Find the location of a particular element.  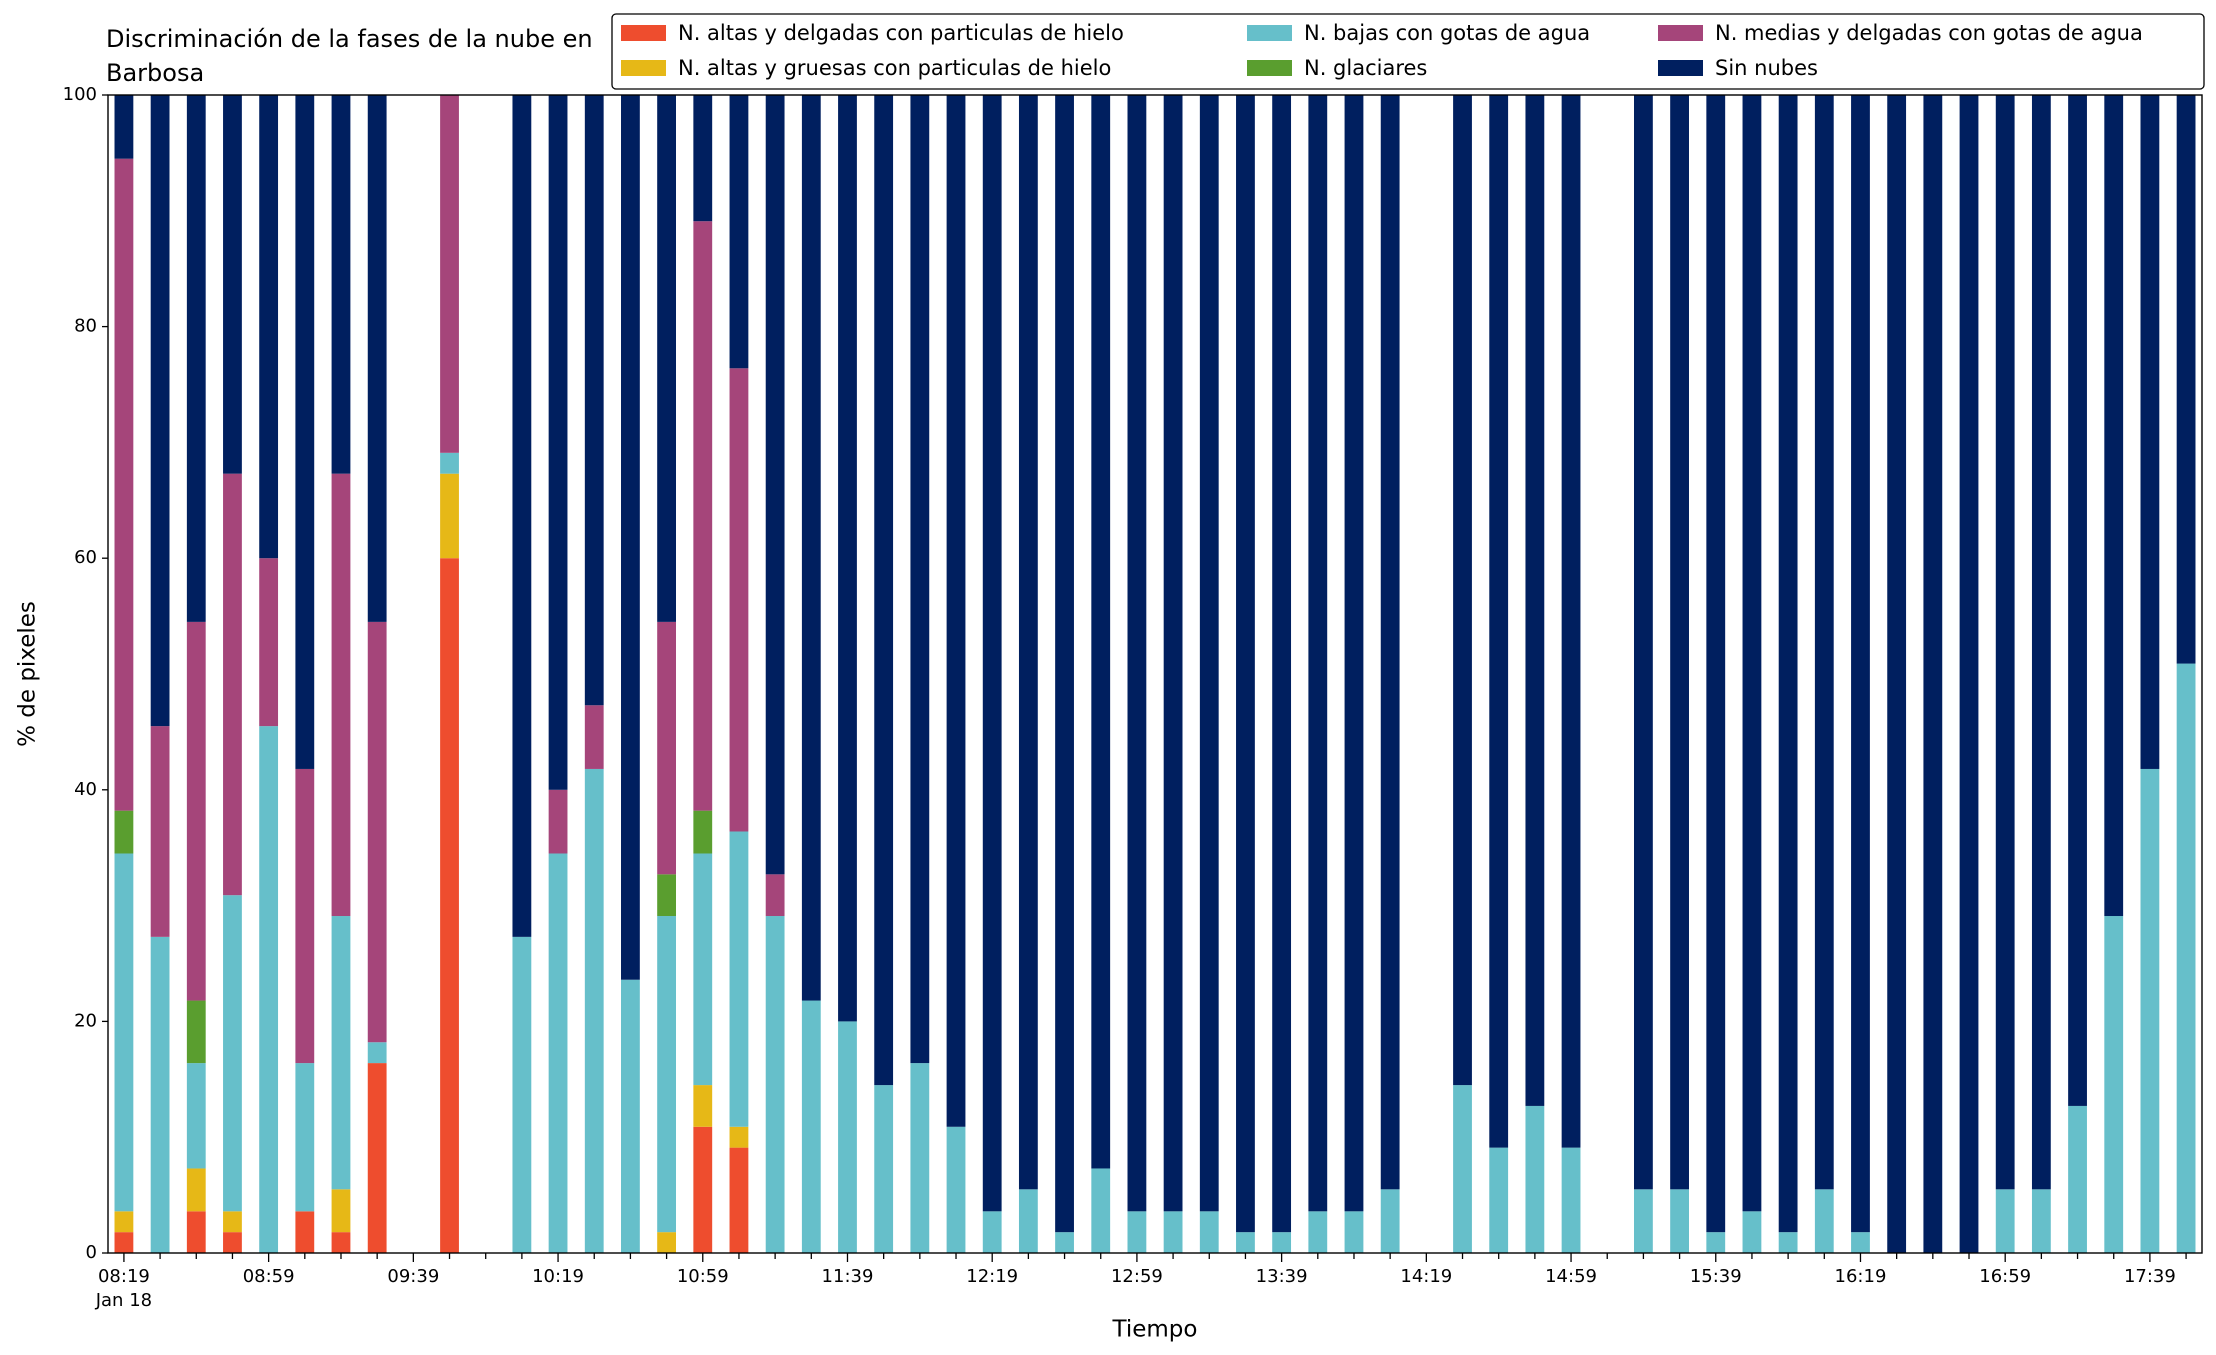

legend-box is located at coordinates (1408, 51).